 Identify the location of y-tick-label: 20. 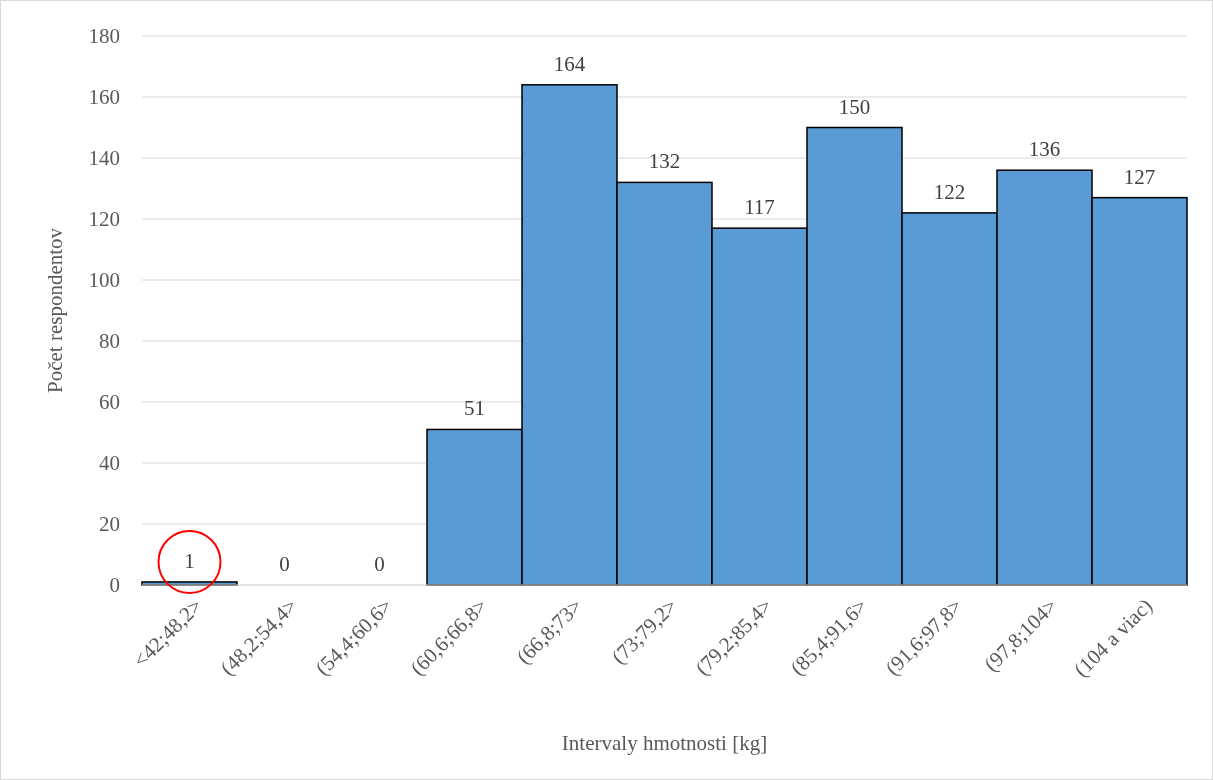
(109, 524).